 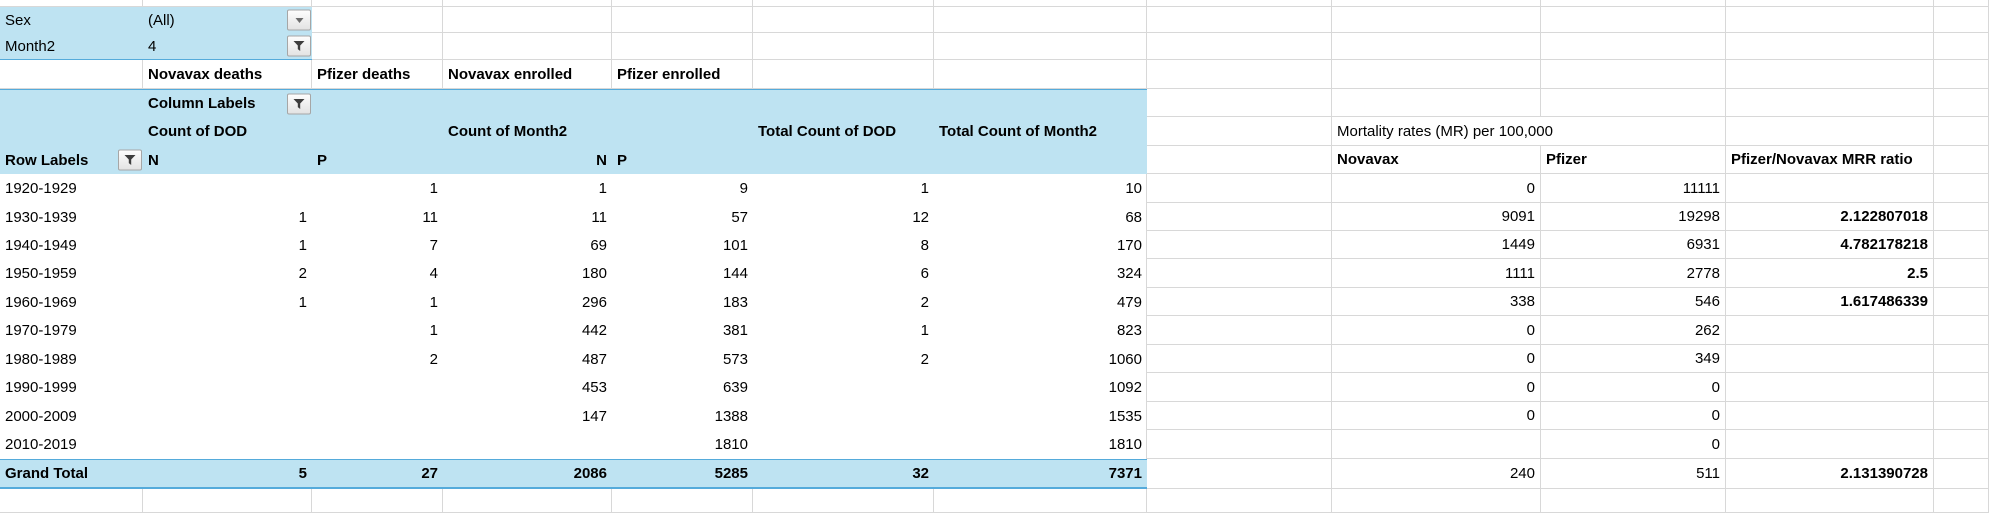 What do you see at coordinates (1633, 160) in the screenshot?
I see `pfizer-mr-header: Pfizer` at bounding box center [1633, 160].